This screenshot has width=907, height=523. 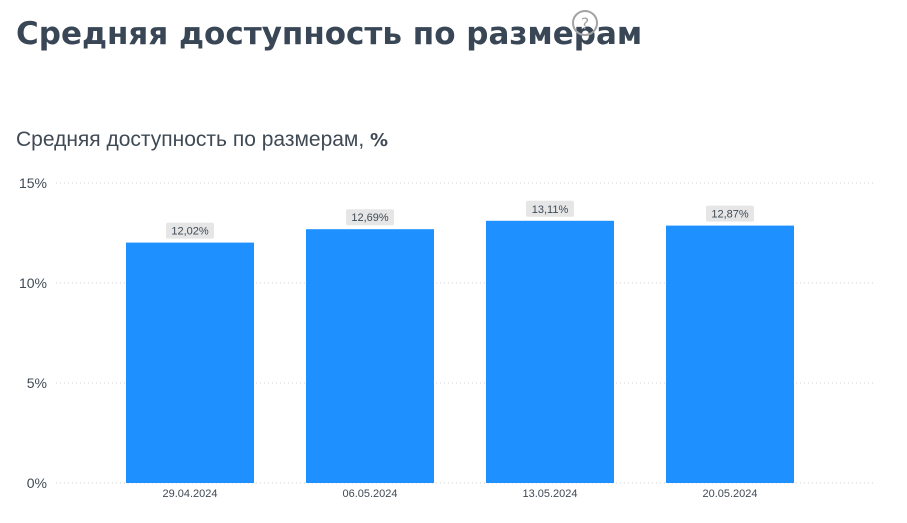 I want to click on y-tick-label: 5%, so click(x=37, y=383).